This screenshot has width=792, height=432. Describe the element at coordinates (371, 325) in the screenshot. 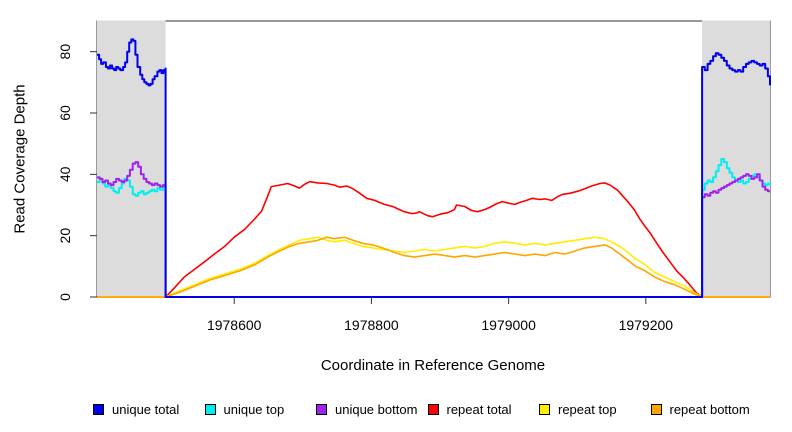

I see `x-tick-label: 1978800` at that location.